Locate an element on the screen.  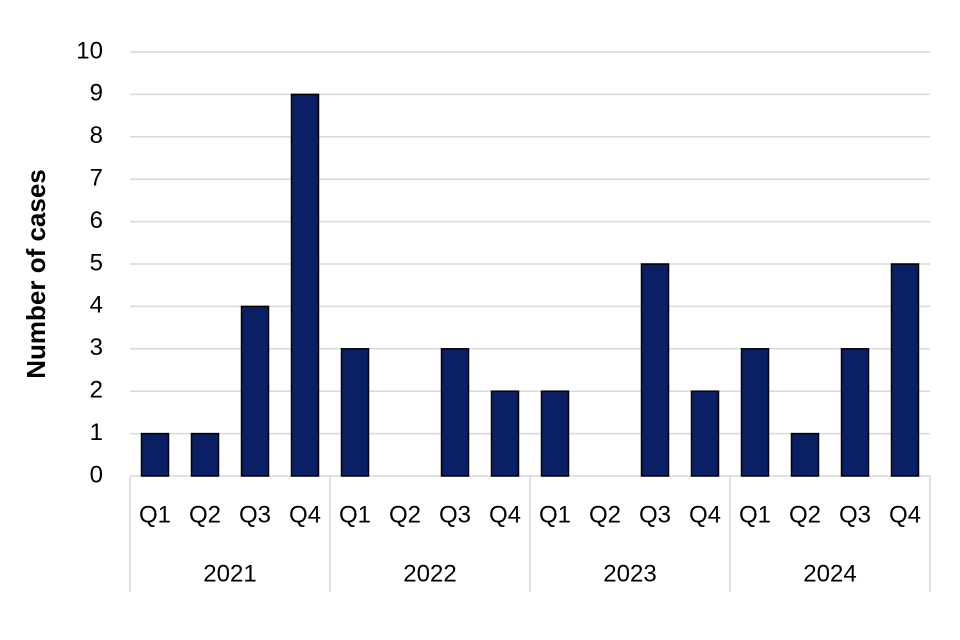
y-tick-label: 10 is located at coordinates (89, 50).